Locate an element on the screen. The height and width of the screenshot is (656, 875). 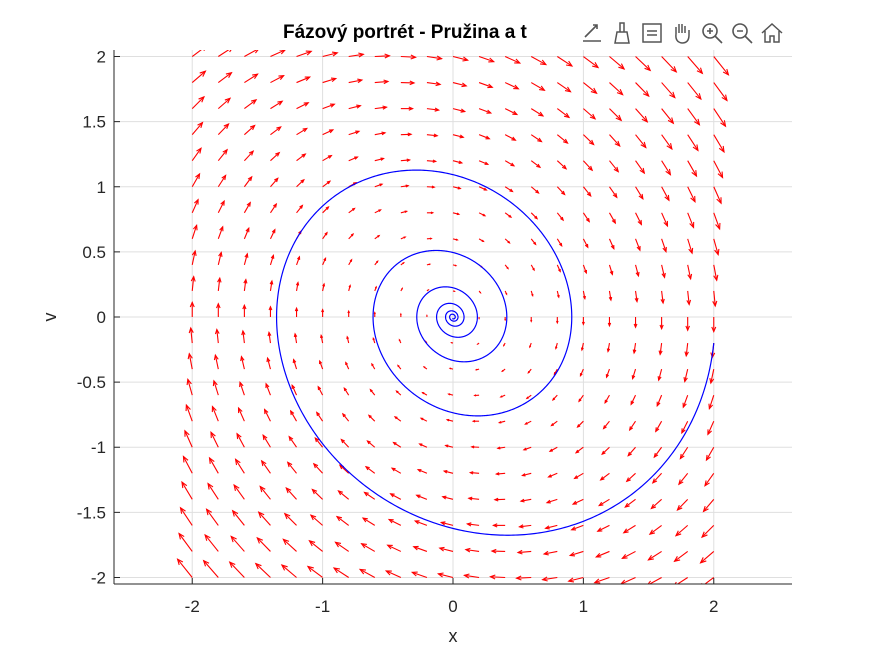
zoom-in-button is located at coordinates (712, 33).